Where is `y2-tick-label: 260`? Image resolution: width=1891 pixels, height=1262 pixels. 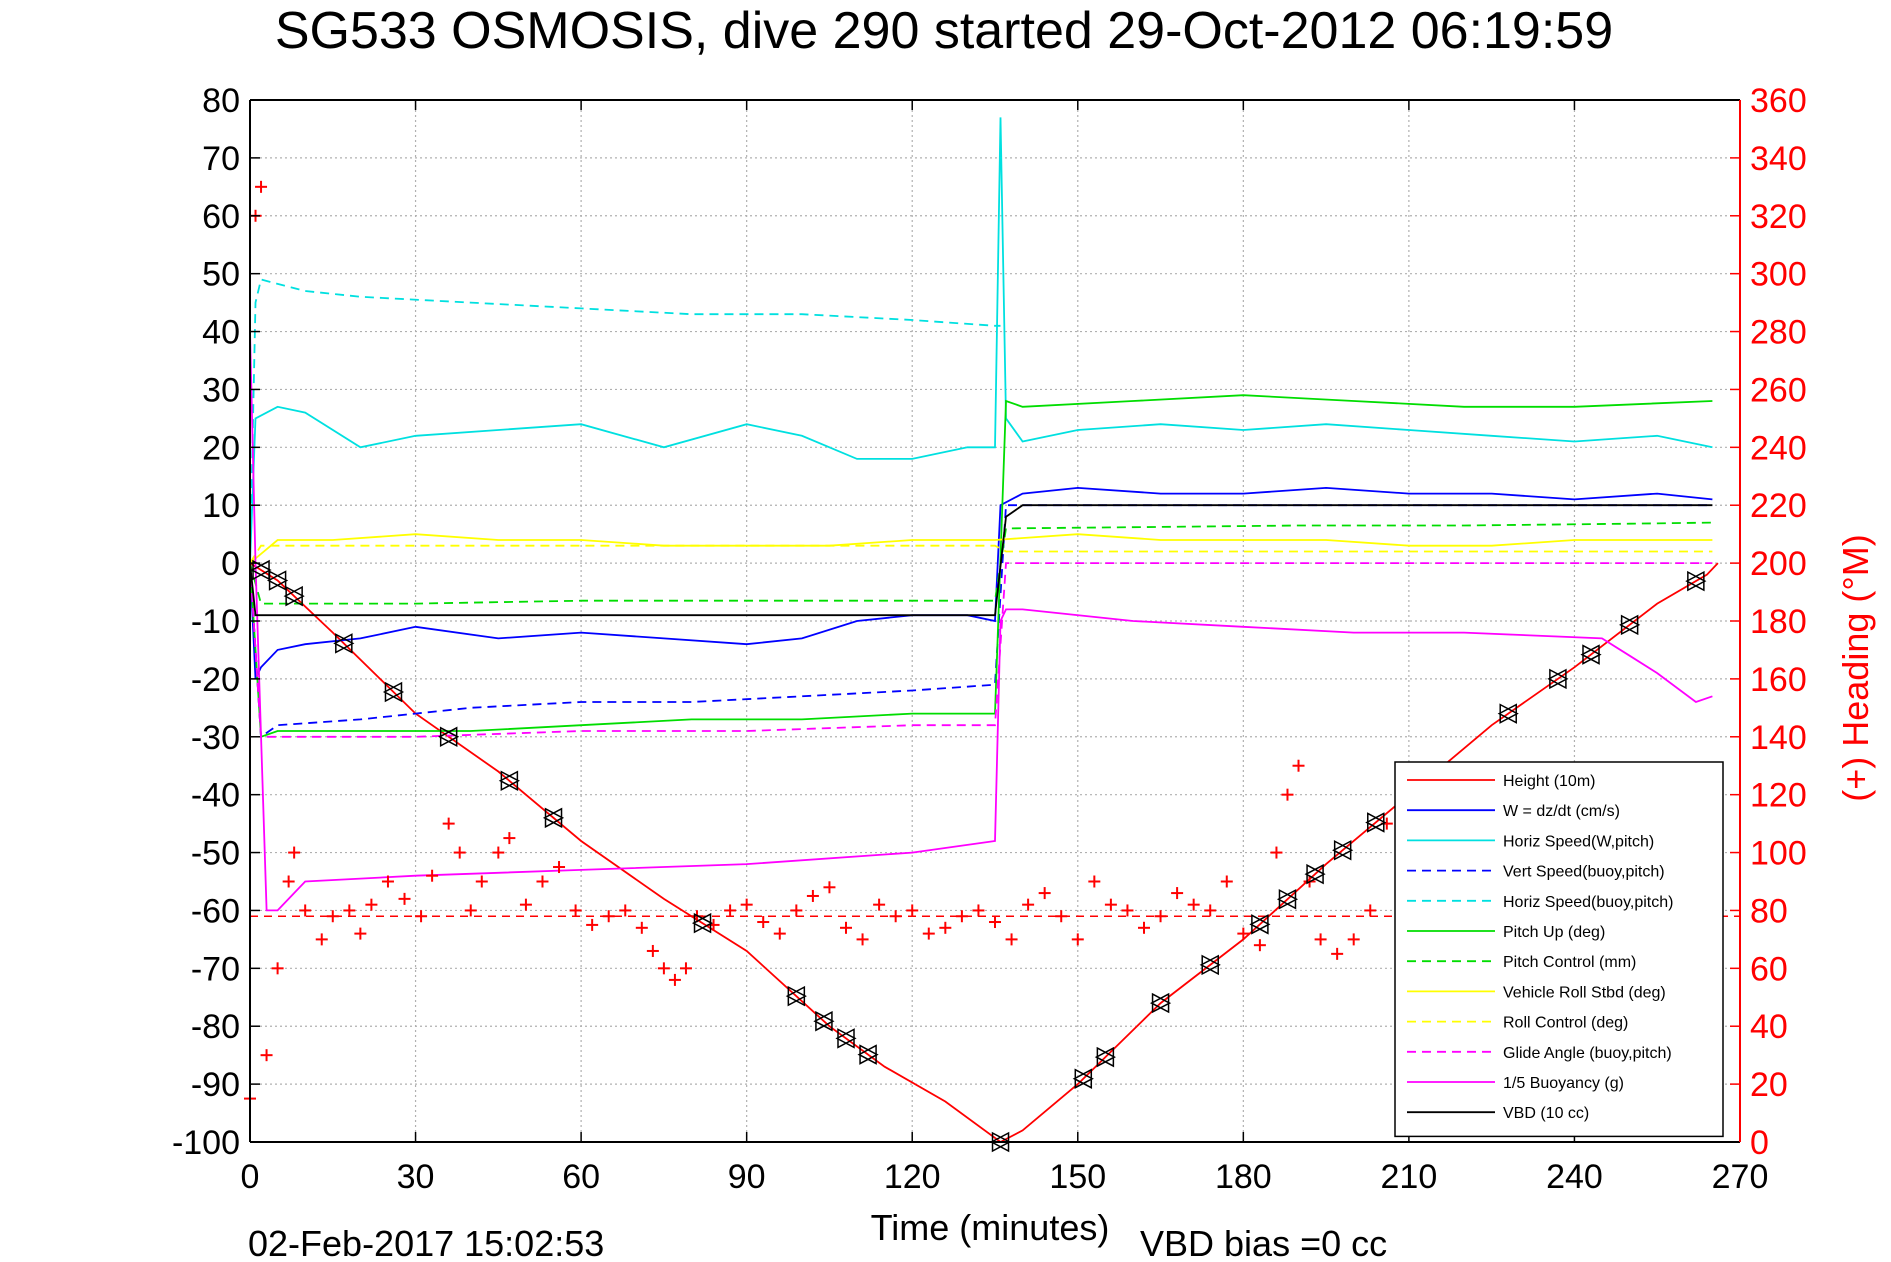
y2-tick-label: 260 is located at coordinates (1778, 390).